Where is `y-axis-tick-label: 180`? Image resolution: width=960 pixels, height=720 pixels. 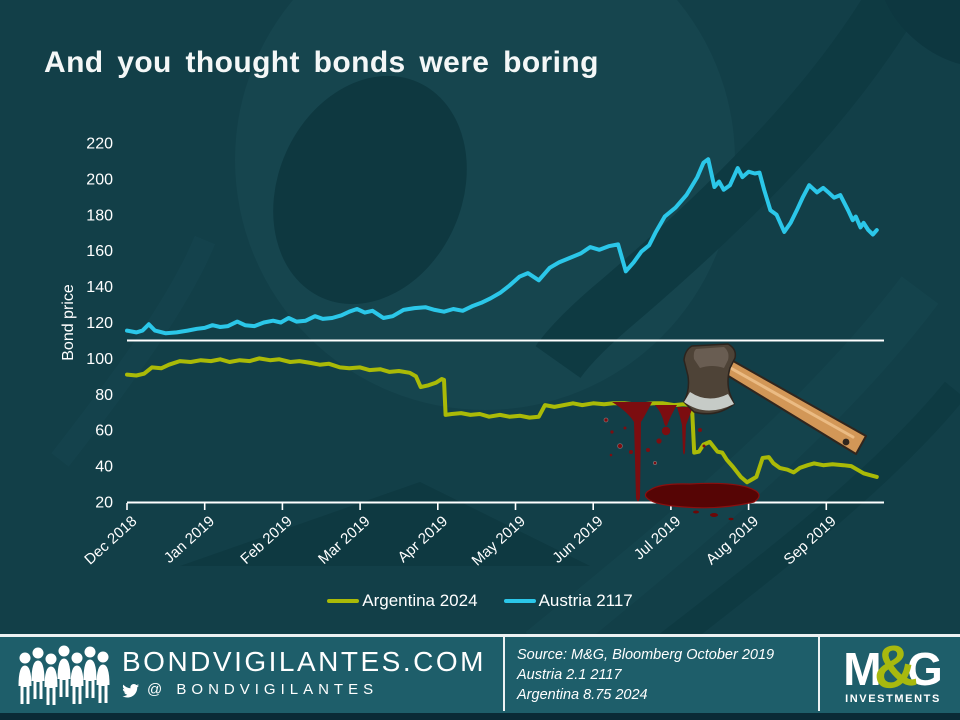 y-axis-tick-label: 180 is located at coordinates (99, 215).